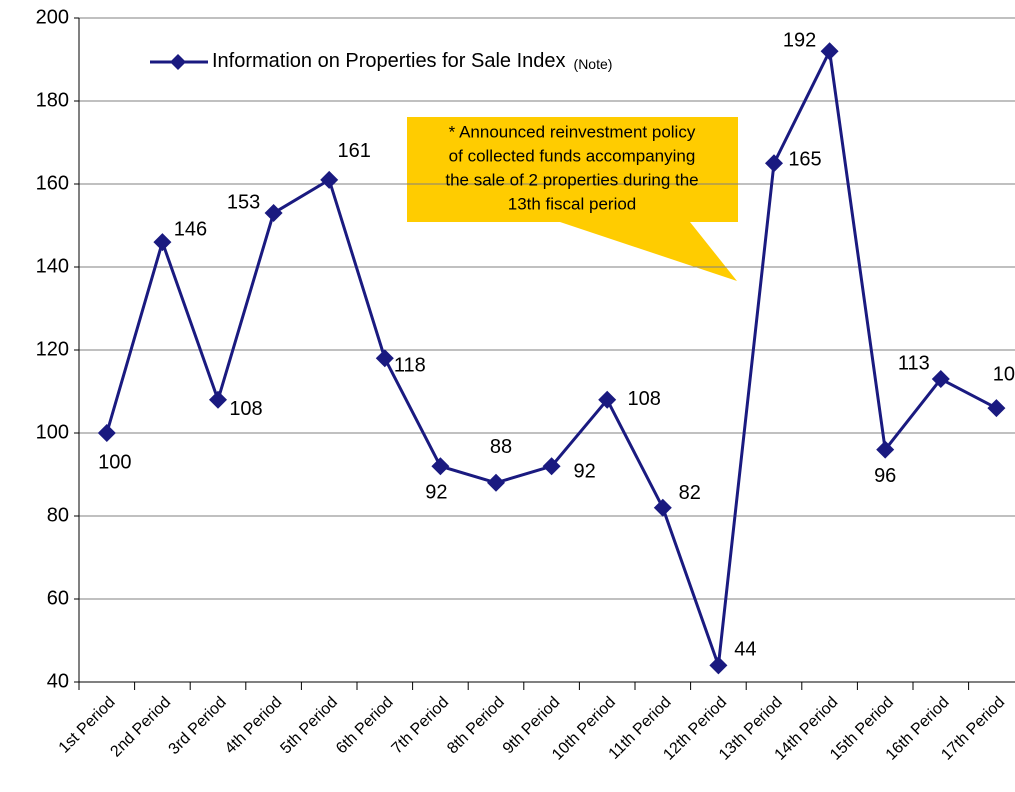  I want to click on data-label: 153, so click(243, 202).